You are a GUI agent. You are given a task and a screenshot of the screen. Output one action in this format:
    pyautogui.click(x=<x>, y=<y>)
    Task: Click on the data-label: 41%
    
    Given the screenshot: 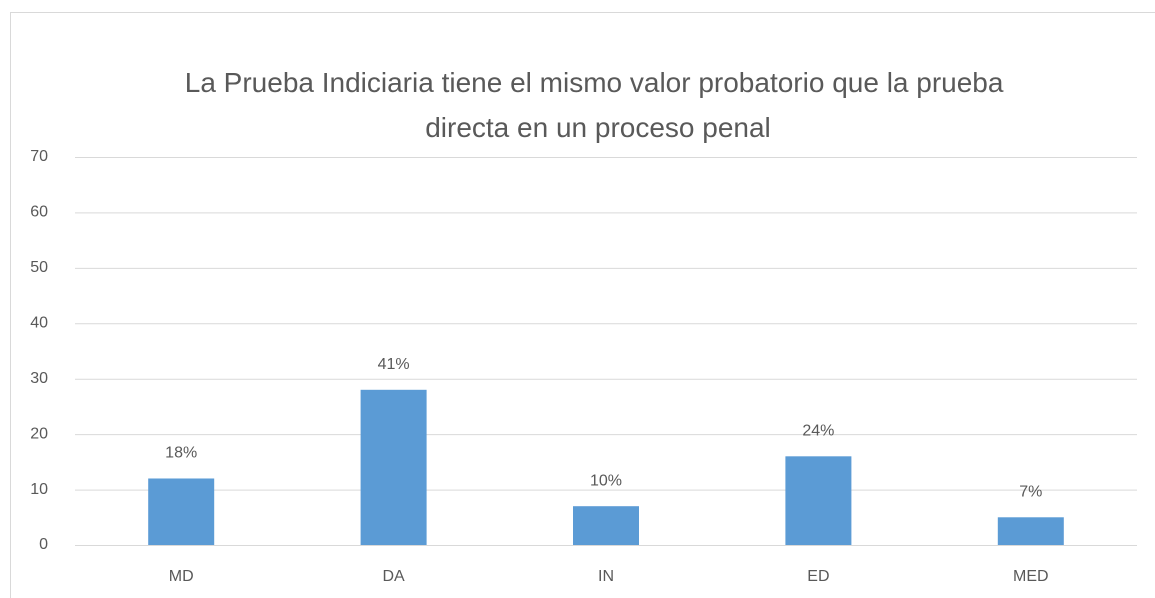 What is the action you would take?
    pyautogui.click(x=394, y=364)
    